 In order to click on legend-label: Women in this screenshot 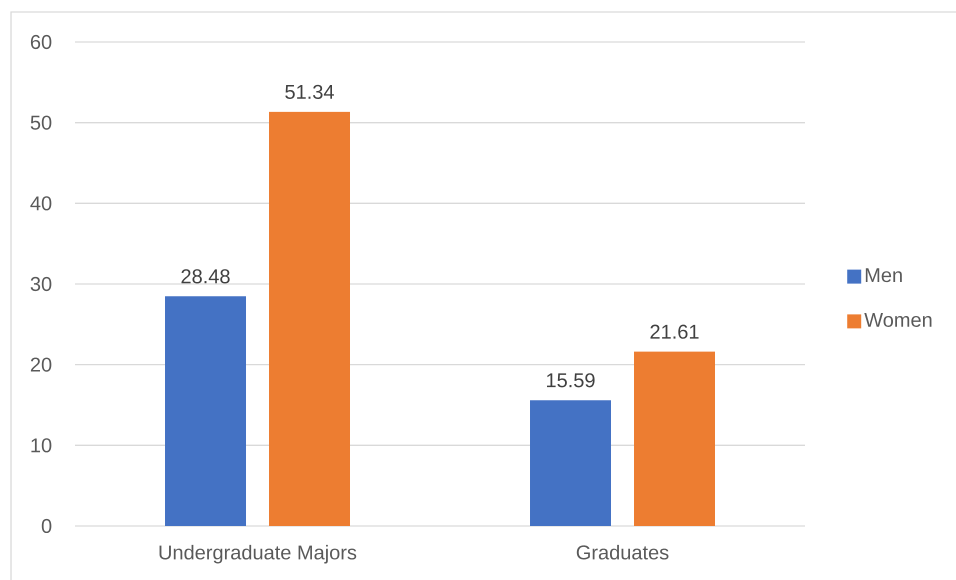, I will do `click(898, 320)`.